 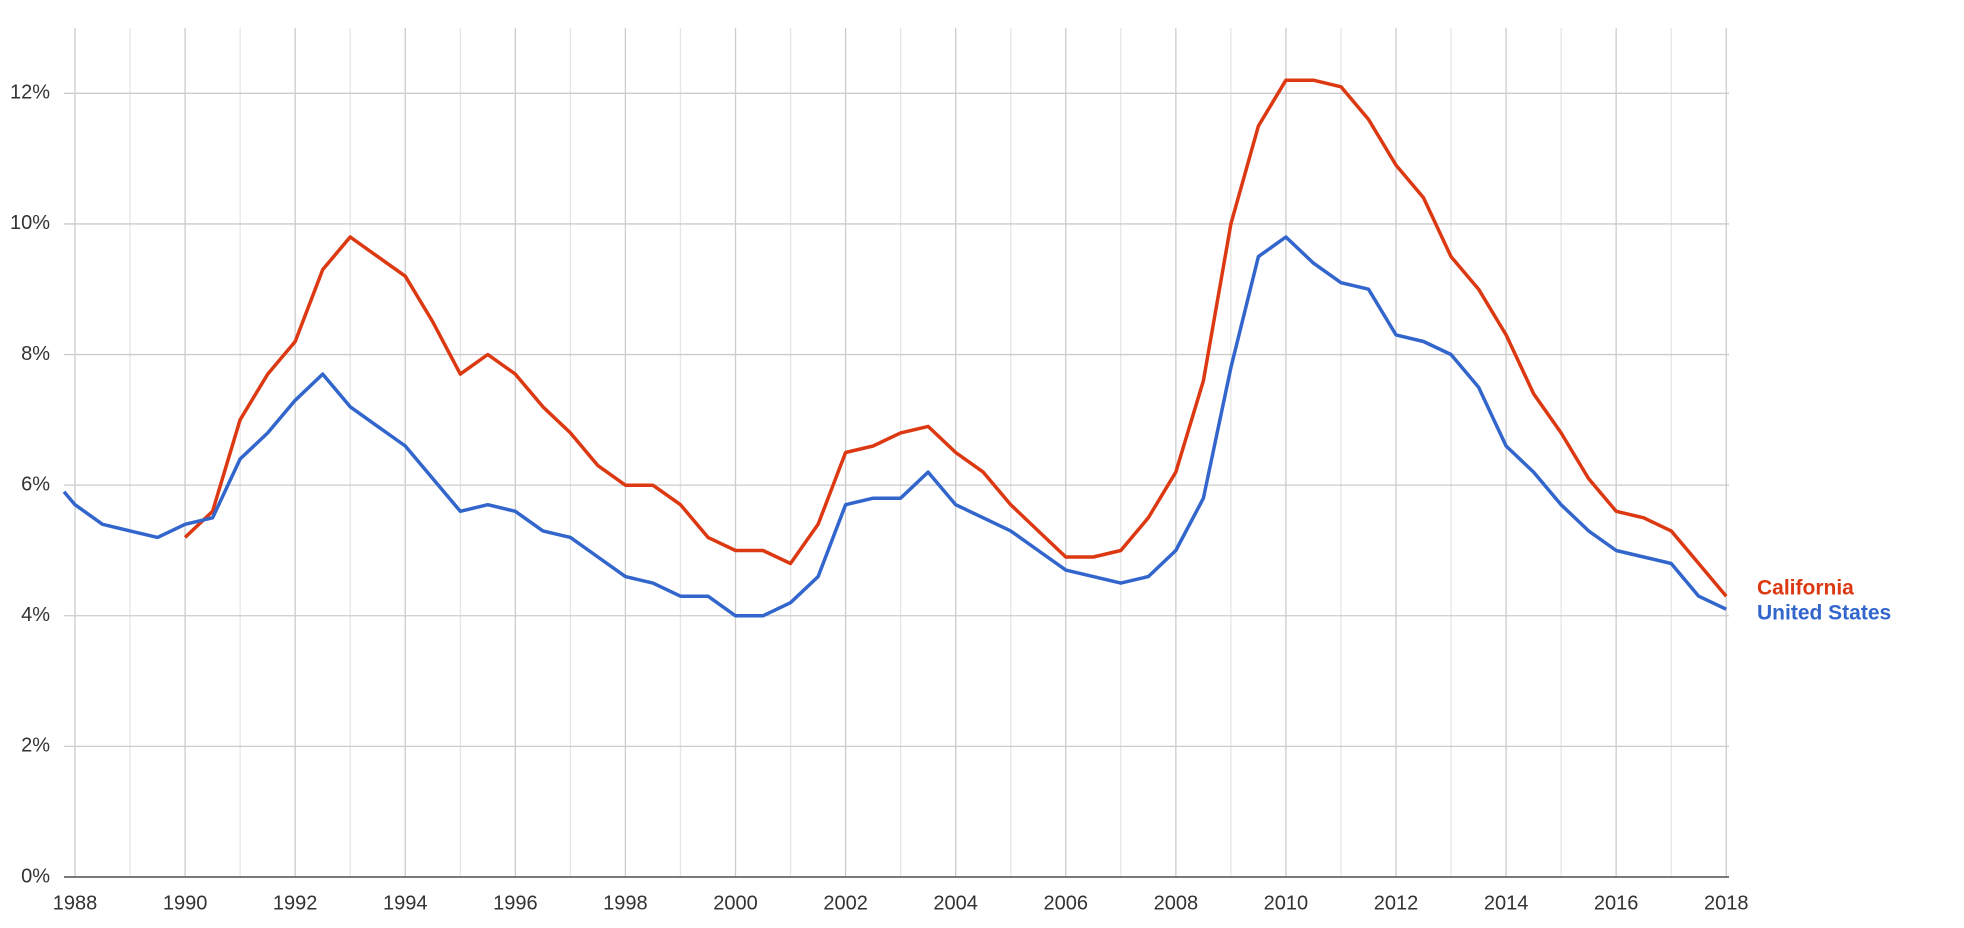 I want to click on x-tick-label: 2010, so click(x=1286, y=903).